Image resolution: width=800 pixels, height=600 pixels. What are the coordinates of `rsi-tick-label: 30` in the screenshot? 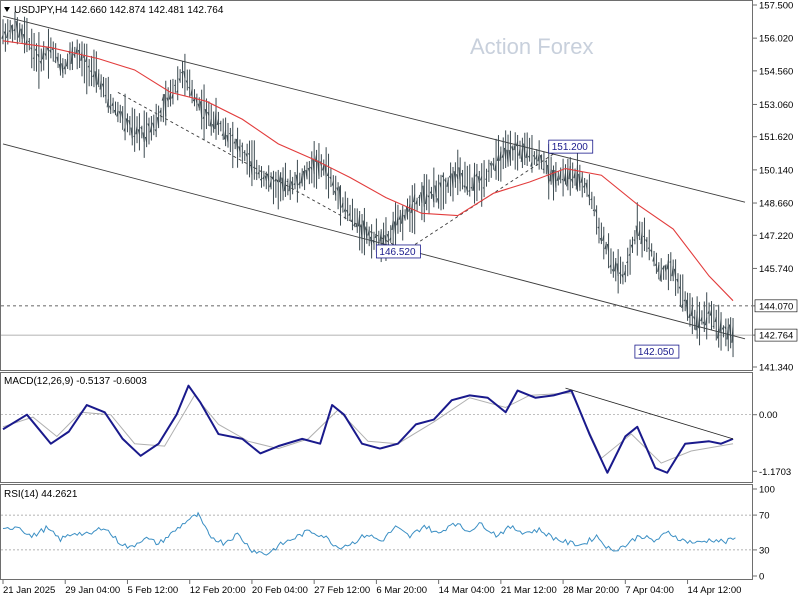 It's located at (764, 550).